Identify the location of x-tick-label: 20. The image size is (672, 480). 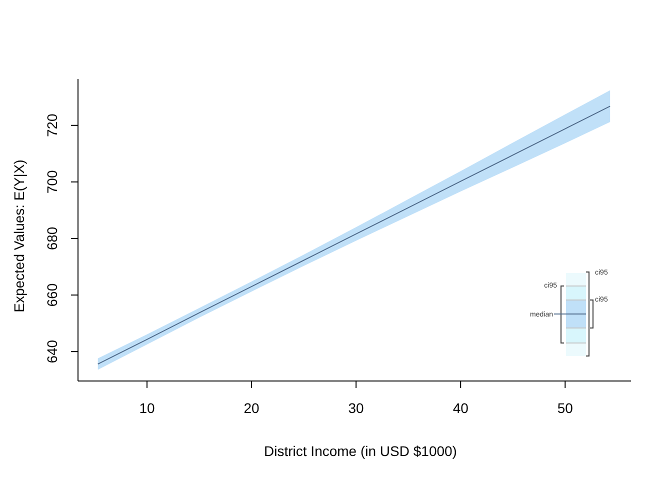
(252, 408).